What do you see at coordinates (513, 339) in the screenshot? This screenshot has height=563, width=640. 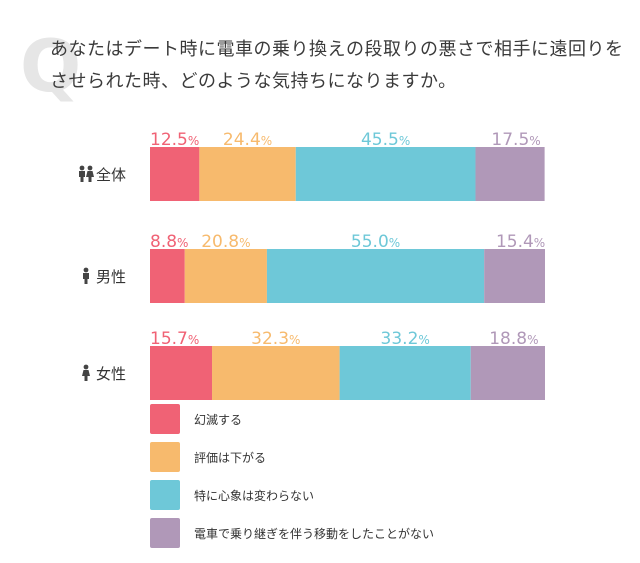 I see `data-label: 18.8%` at bounding box center [513, 339].